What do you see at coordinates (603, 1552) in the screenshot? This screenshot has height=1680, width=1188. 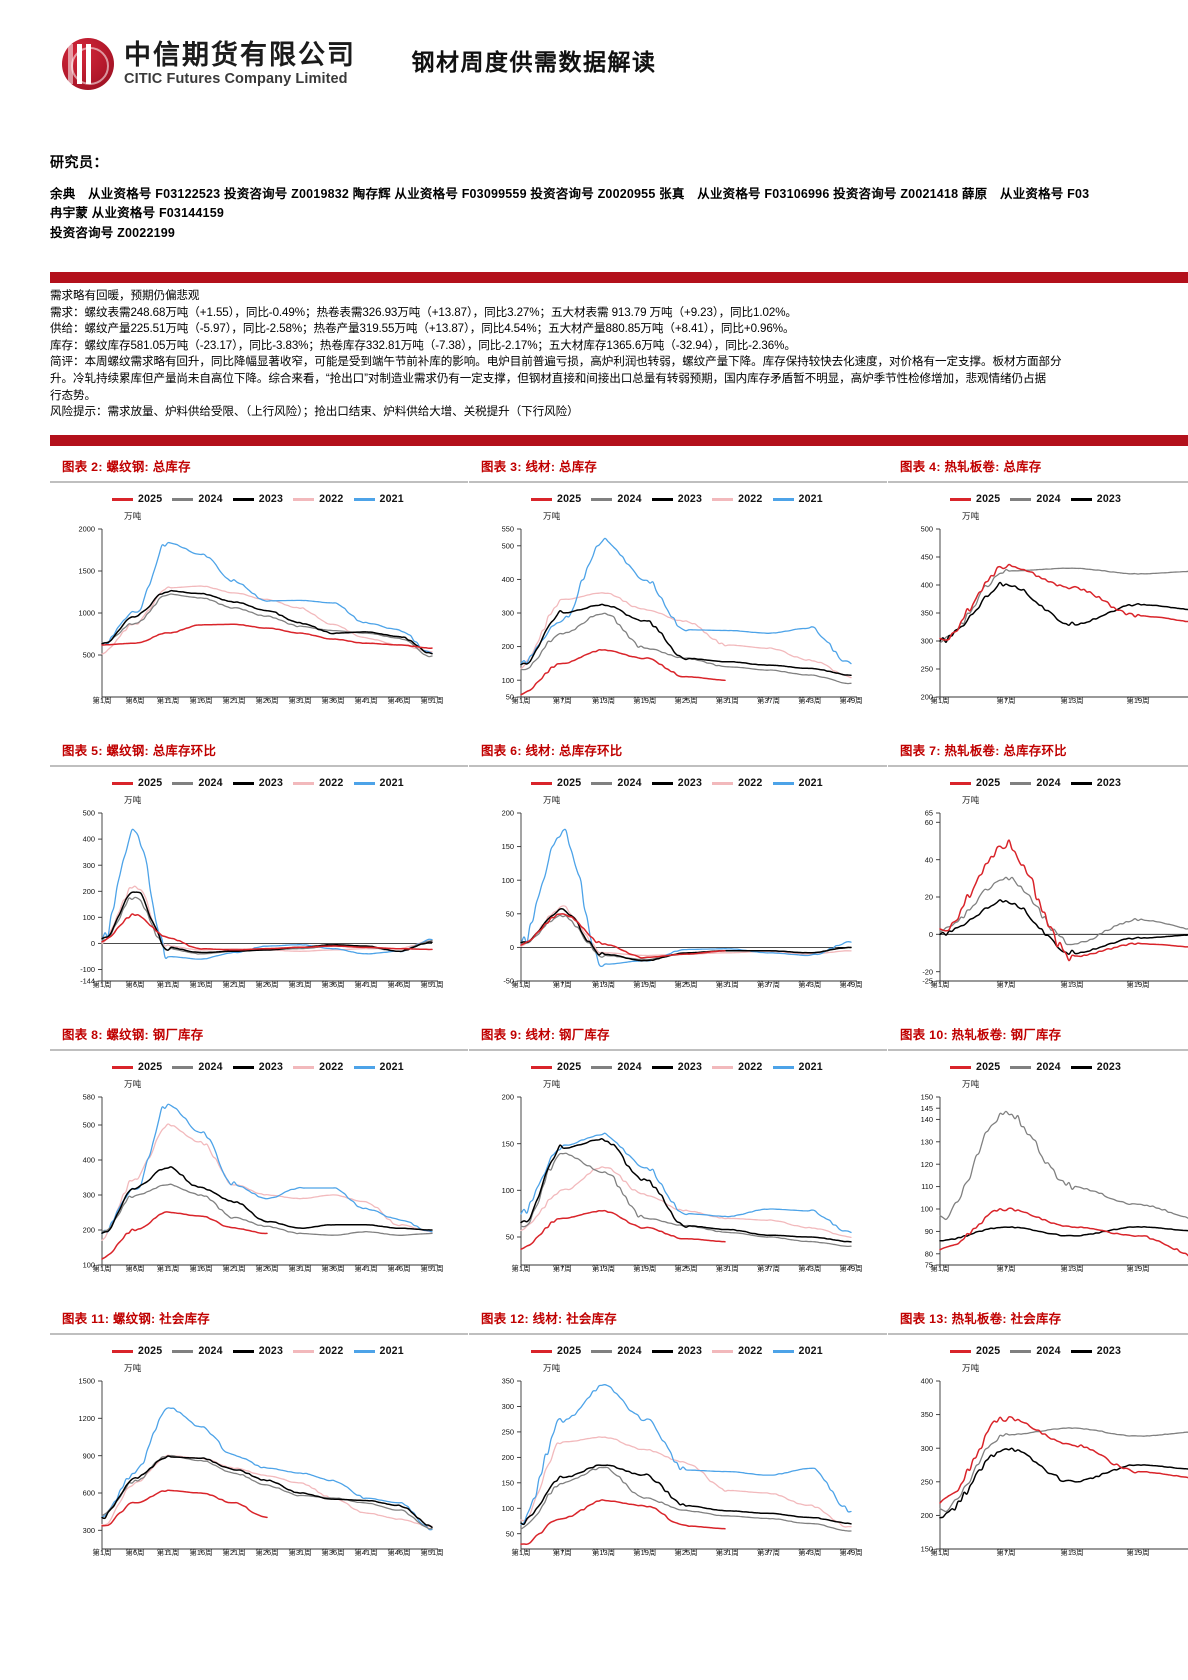 I see `x-tick-label: 第13周` at bounding box center [603, 1552].